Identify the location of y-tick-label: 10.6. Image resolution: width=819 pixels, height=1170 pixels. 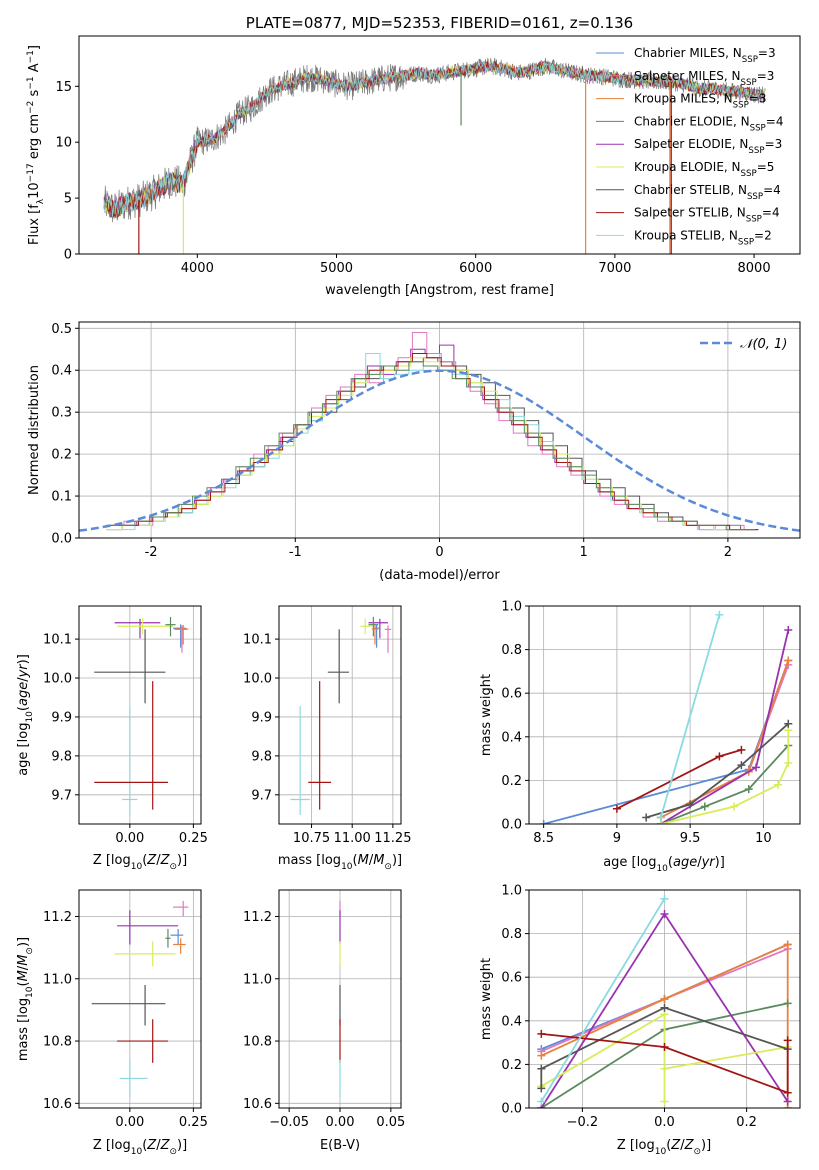
(257, 1104).